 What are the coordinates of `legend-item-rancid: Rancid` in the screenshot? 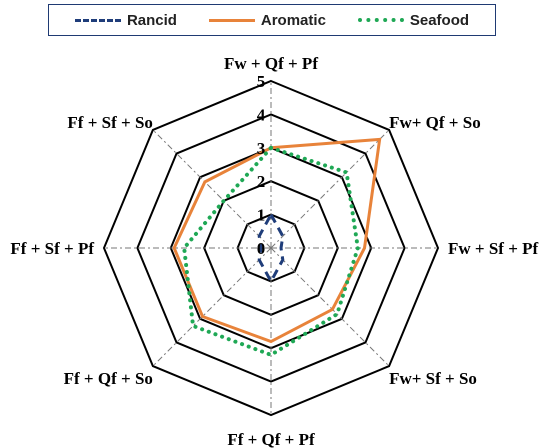 It's located at (125, 20).